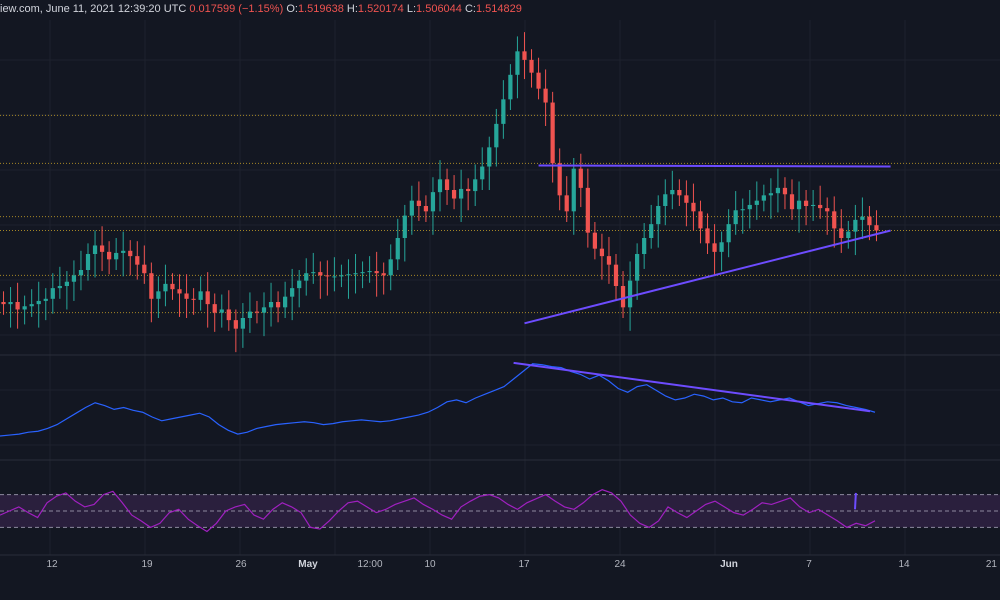 The width and height of the screenshot is (1000, 600). Describe the element at coordinates (411, 9) in the screenshot. I see `header-low-label: L:` at that location.